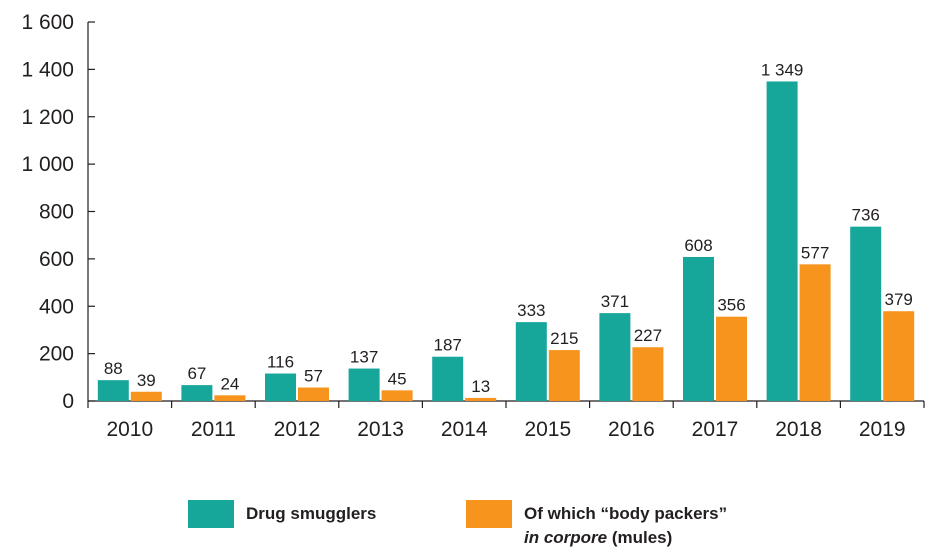 The height and width of the screenshot is (557, 925). What do you see at coordinates (280, 362) in the screenshot?
I see `data-label: 116` at bounding box center [280, 362].